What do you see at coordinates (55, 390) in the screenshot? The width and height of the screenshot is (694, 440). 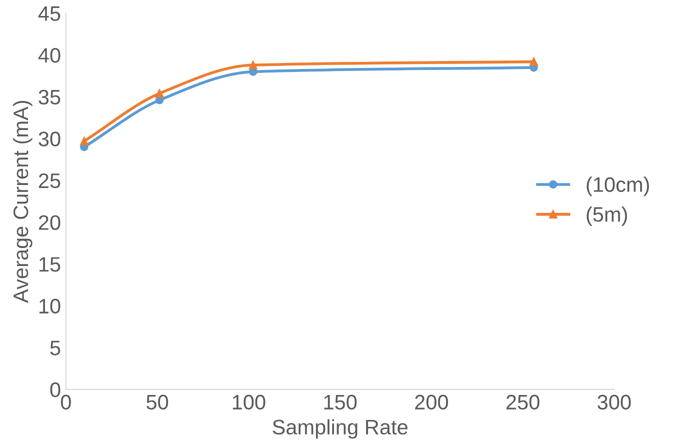 I see `y-tick-label: 0` at bounding box center [55, 390].